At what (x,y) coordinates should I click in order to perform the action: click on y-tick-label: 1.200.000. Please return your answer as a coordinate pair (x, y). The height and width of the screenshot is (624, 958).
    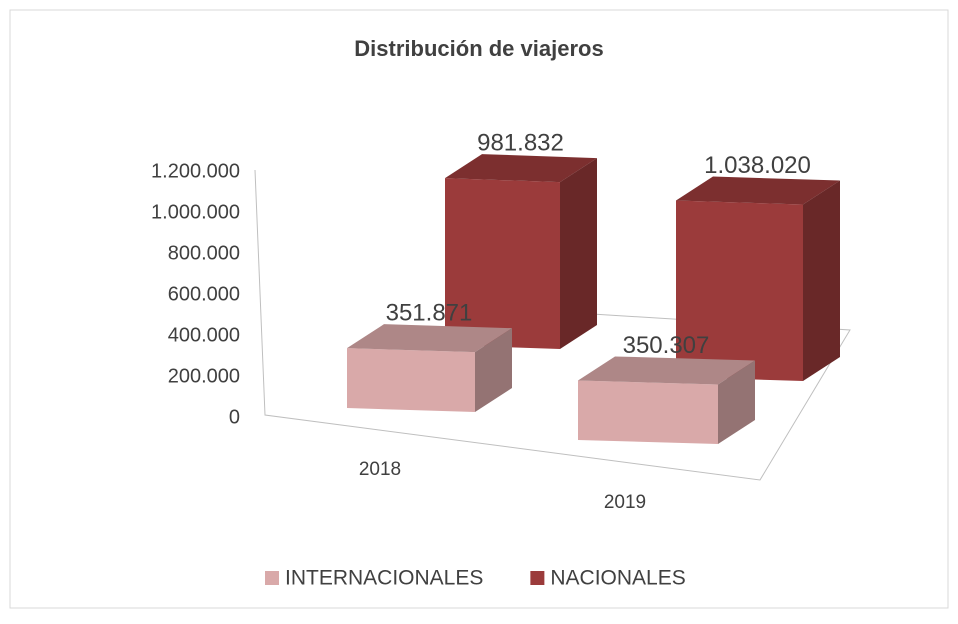
    Looking at the image, I should click on (195, 171).